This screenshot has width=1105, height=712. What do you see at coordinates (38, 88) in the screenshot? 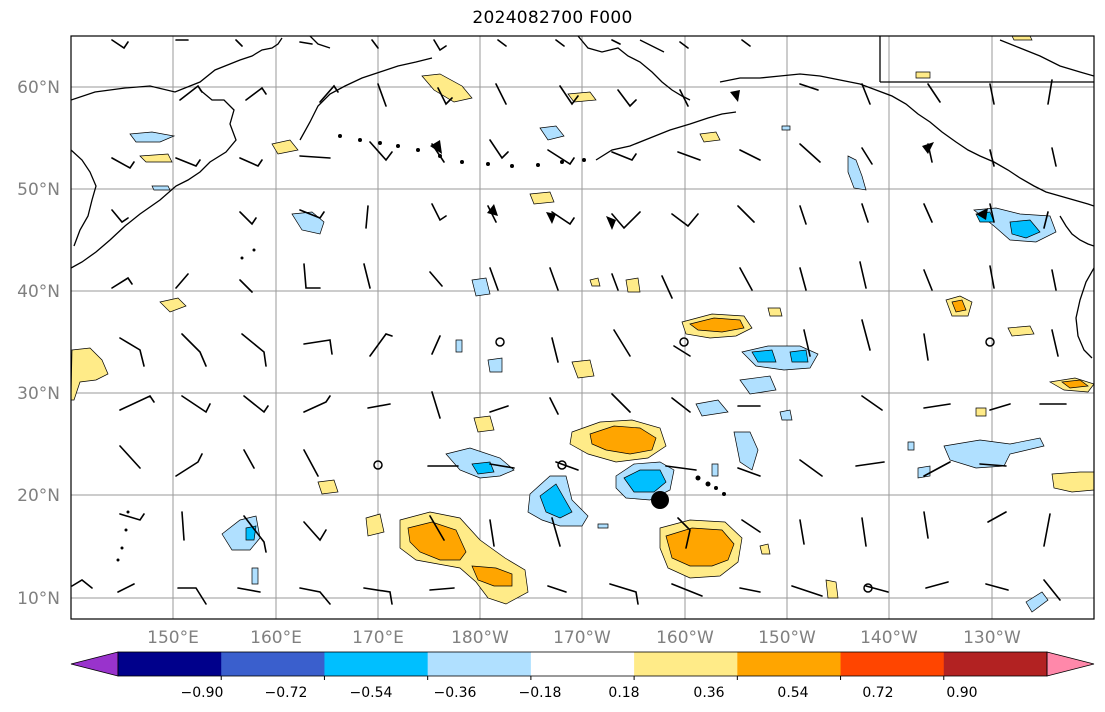
I see `lat-label: 60°N` at bounding box center [38, 88].